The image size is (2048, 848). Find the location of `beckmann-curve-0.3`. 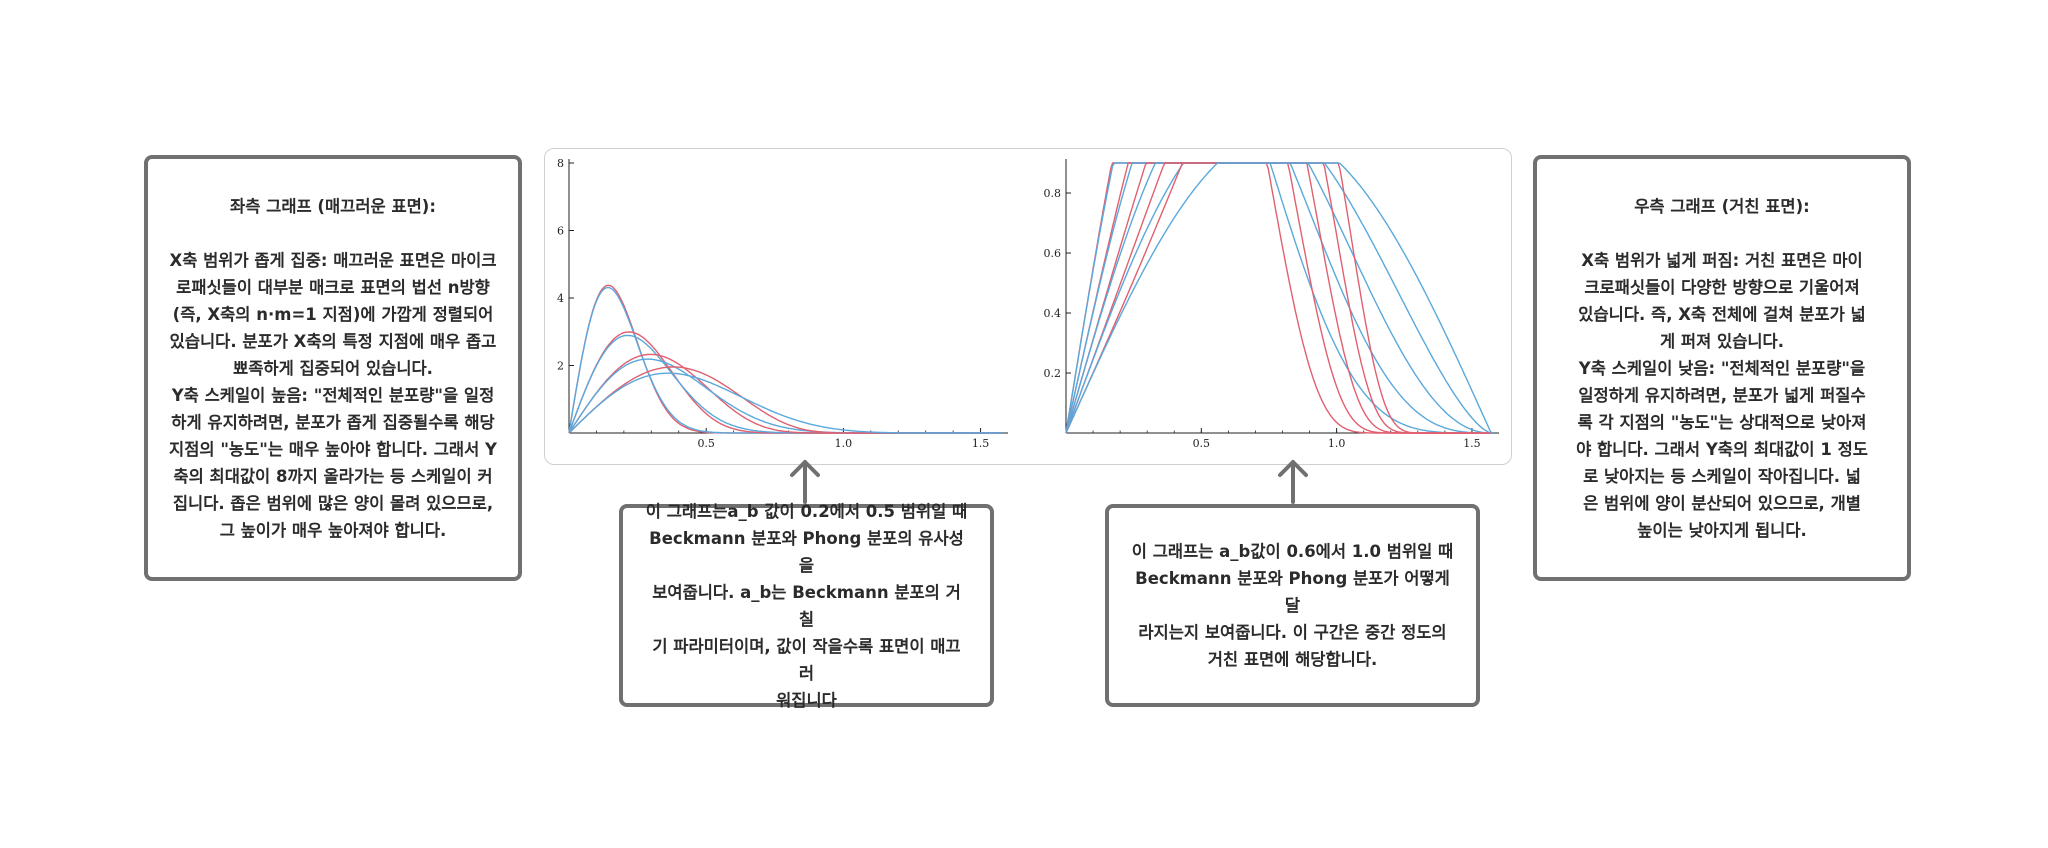

beckmann-curve-0.3 is located at coordinates (785, 382).